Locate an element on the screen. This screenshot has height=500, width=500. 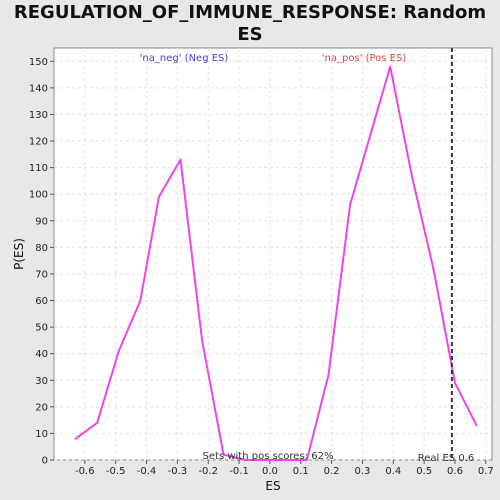
y-tick-label: 120 is located at coordinates (38, 142).